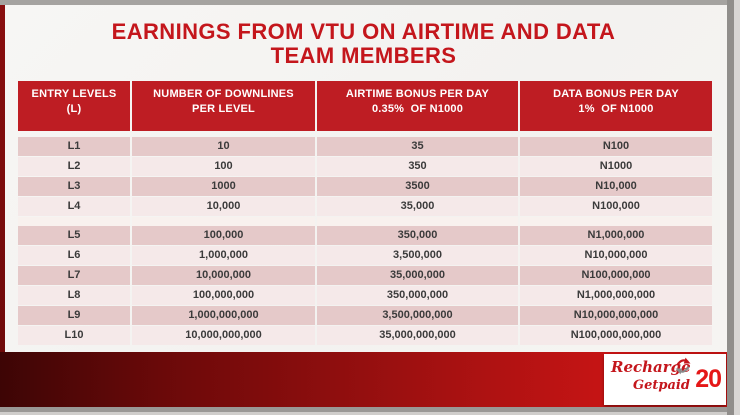 Image resolution: width=740 pixels, height=415 pixels. What do you see at coordinates (74, 235) in the screenshot?
I see `table-cell-level: L5` at bounding box center [74, 235].